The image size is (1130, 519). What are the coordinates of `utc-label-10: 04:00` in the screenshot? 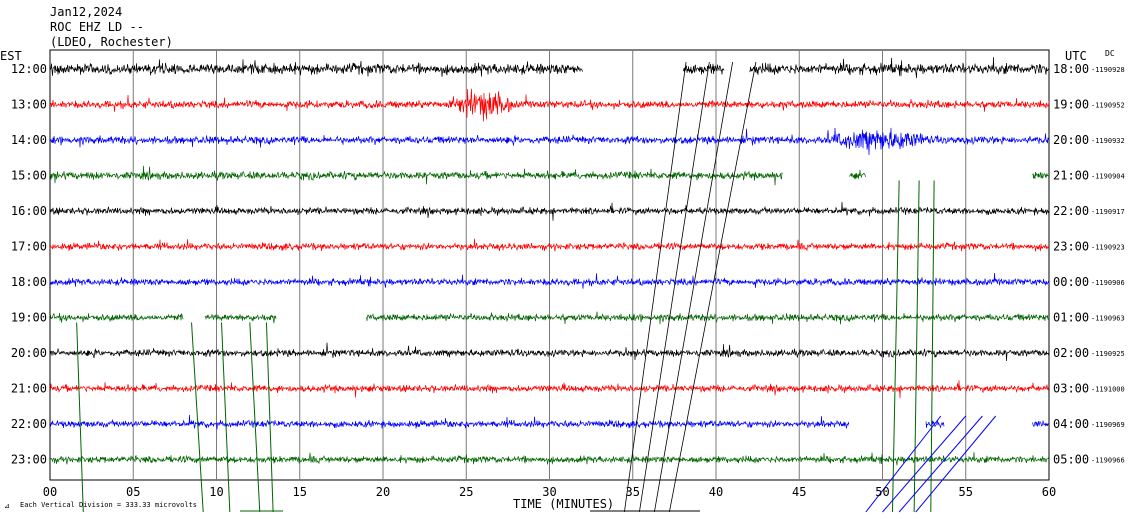 It's located at (1071, 424).